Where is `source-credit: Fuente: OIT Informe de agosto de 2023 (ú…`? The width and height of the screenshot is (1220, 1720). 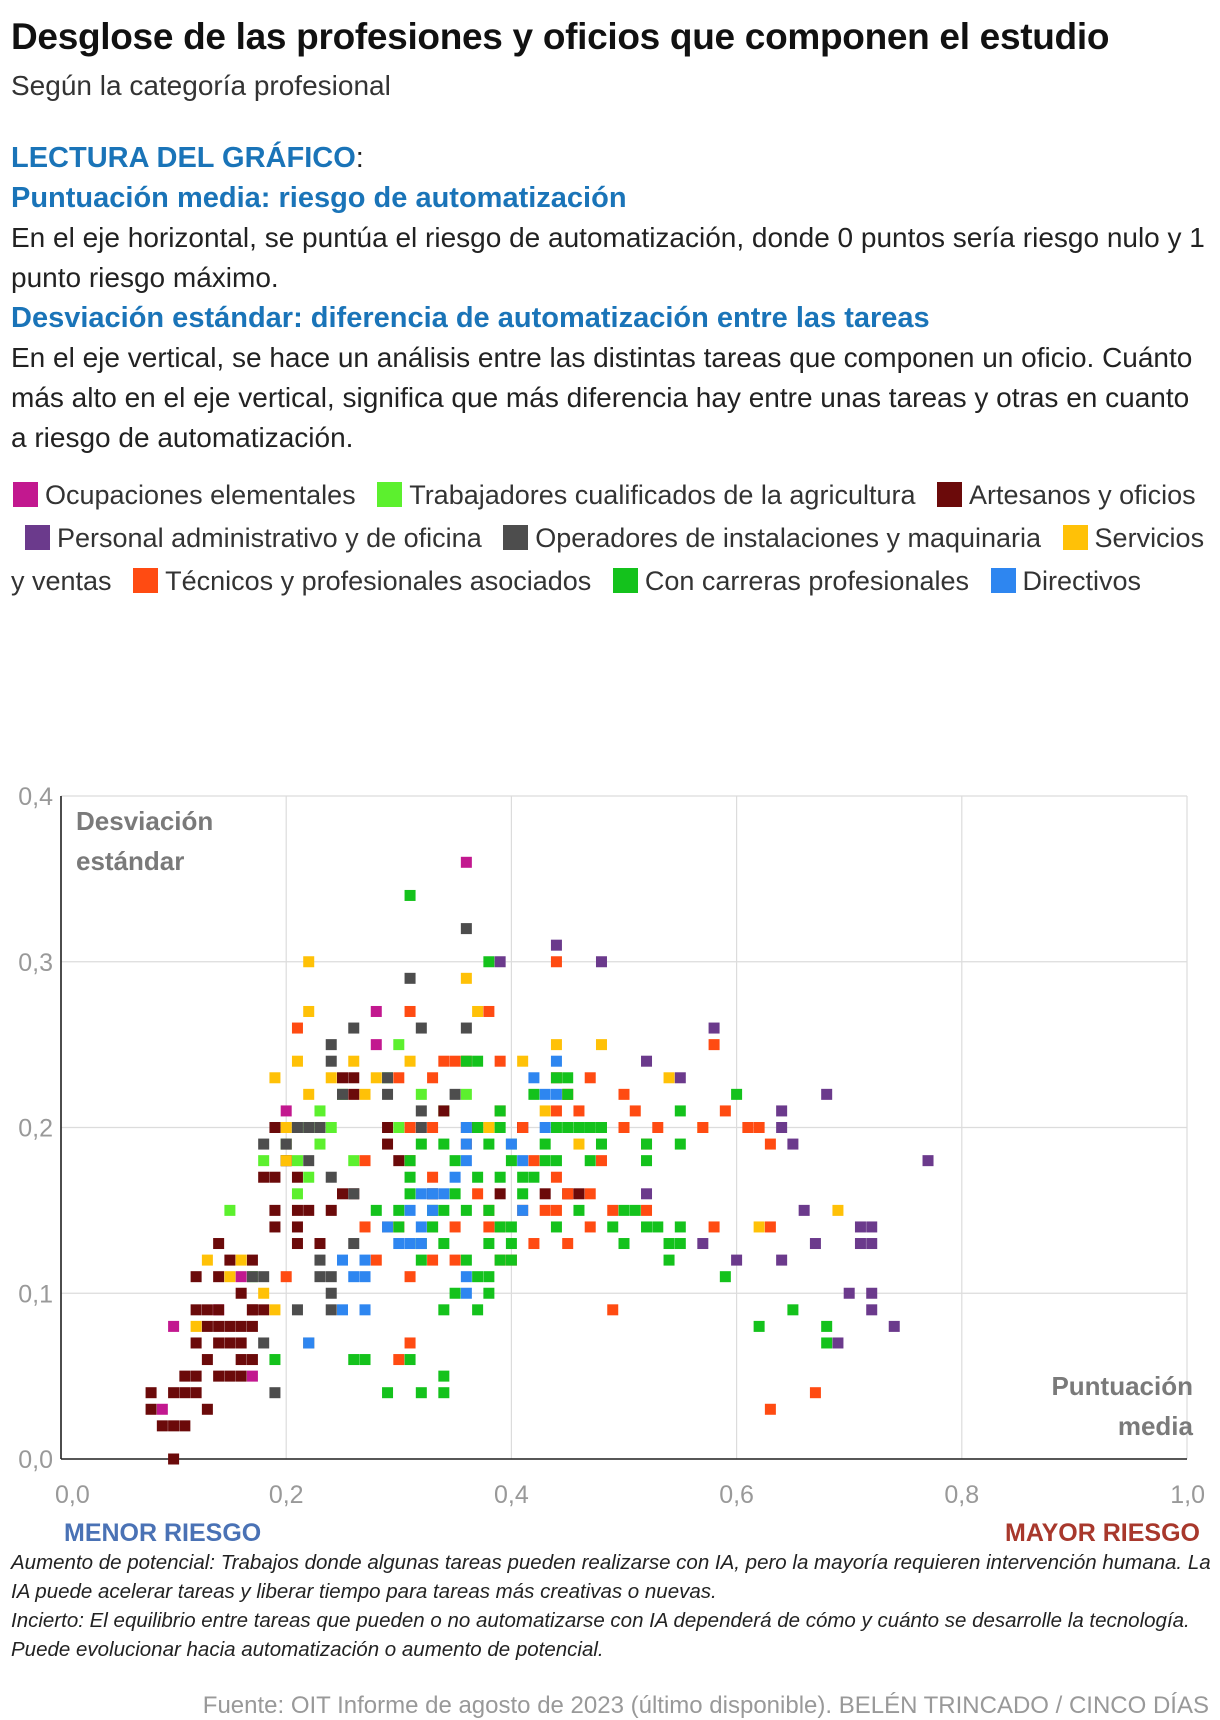 source-credit: Fuente: OIT Informe de agosto de 2023 (ú… is located at coordinates (705, 1705).